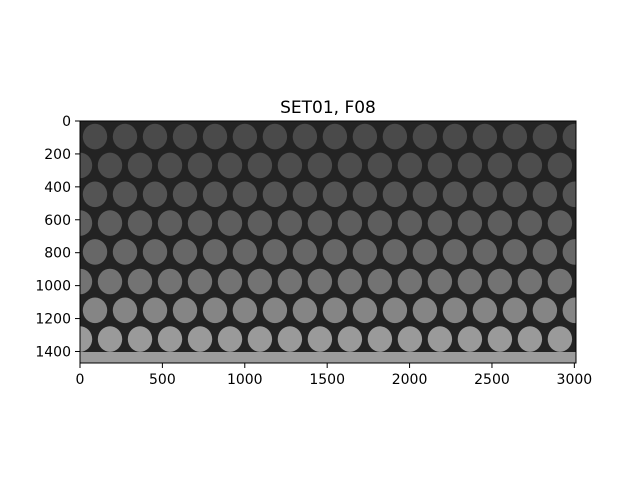 The image size is (640, 480). What do you see at coordinates (53, 320) in the screenshot?
I see `y-tick-label: 1200` at bounding box center [53, 320].